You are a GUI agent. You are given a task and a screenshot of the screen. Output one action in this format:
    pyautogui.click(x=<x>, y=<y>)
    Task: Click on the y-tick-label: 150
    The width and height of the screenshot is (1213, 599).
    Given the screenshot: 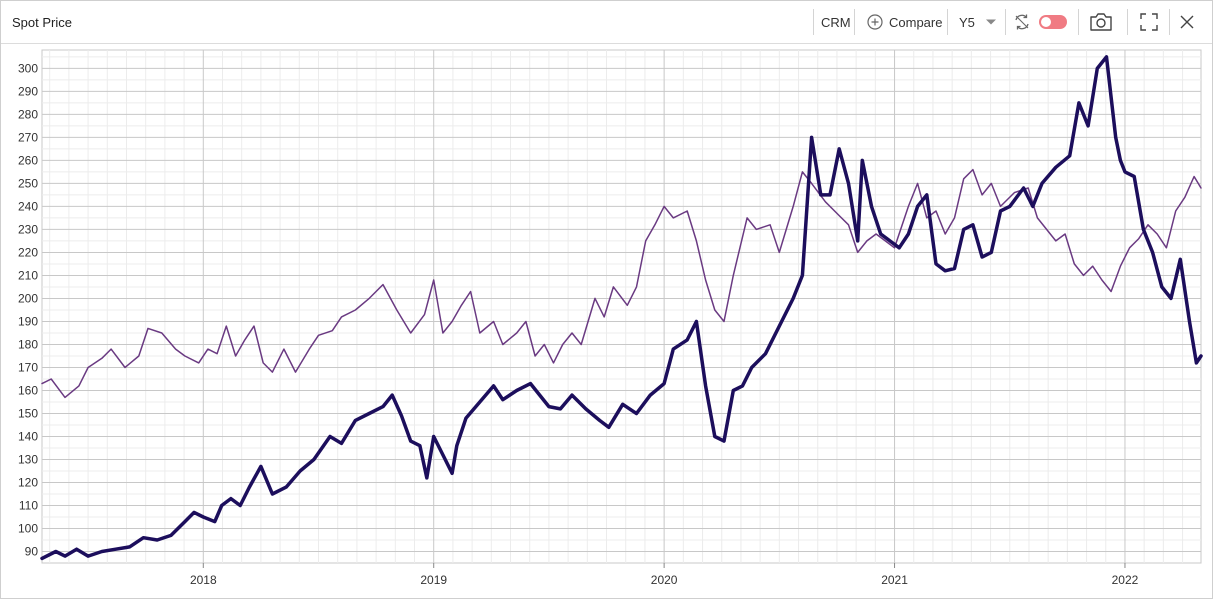 What is the action you would take?
    pyautogui.click(x=28, y=413)
    